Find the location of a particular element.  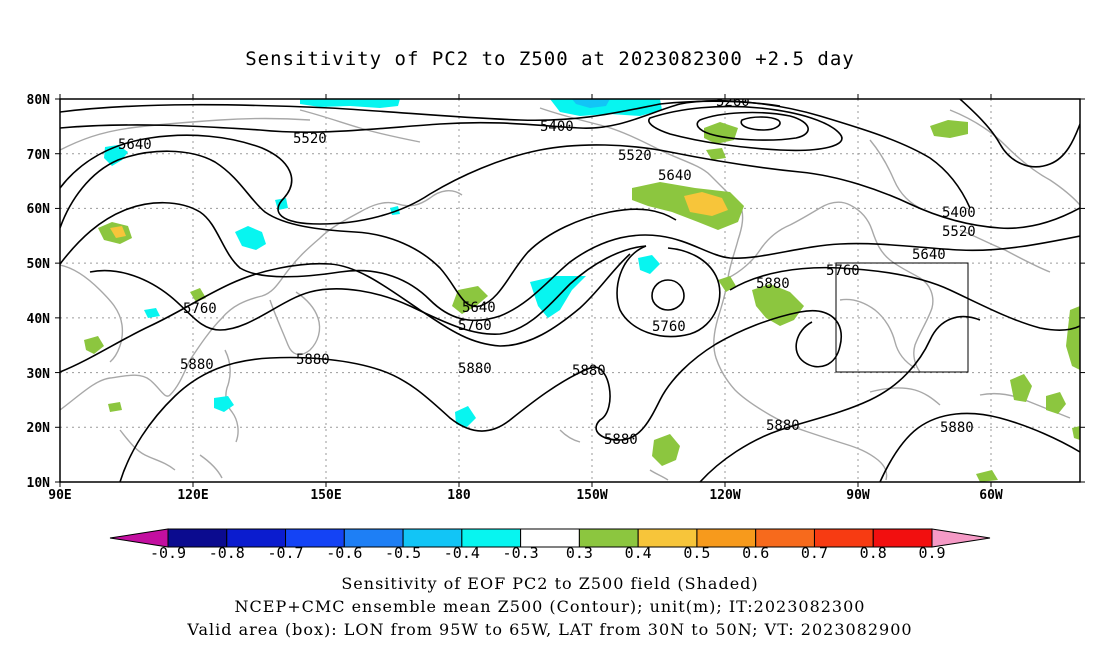

lon-label: 180 is located at coordinates (459, 495).